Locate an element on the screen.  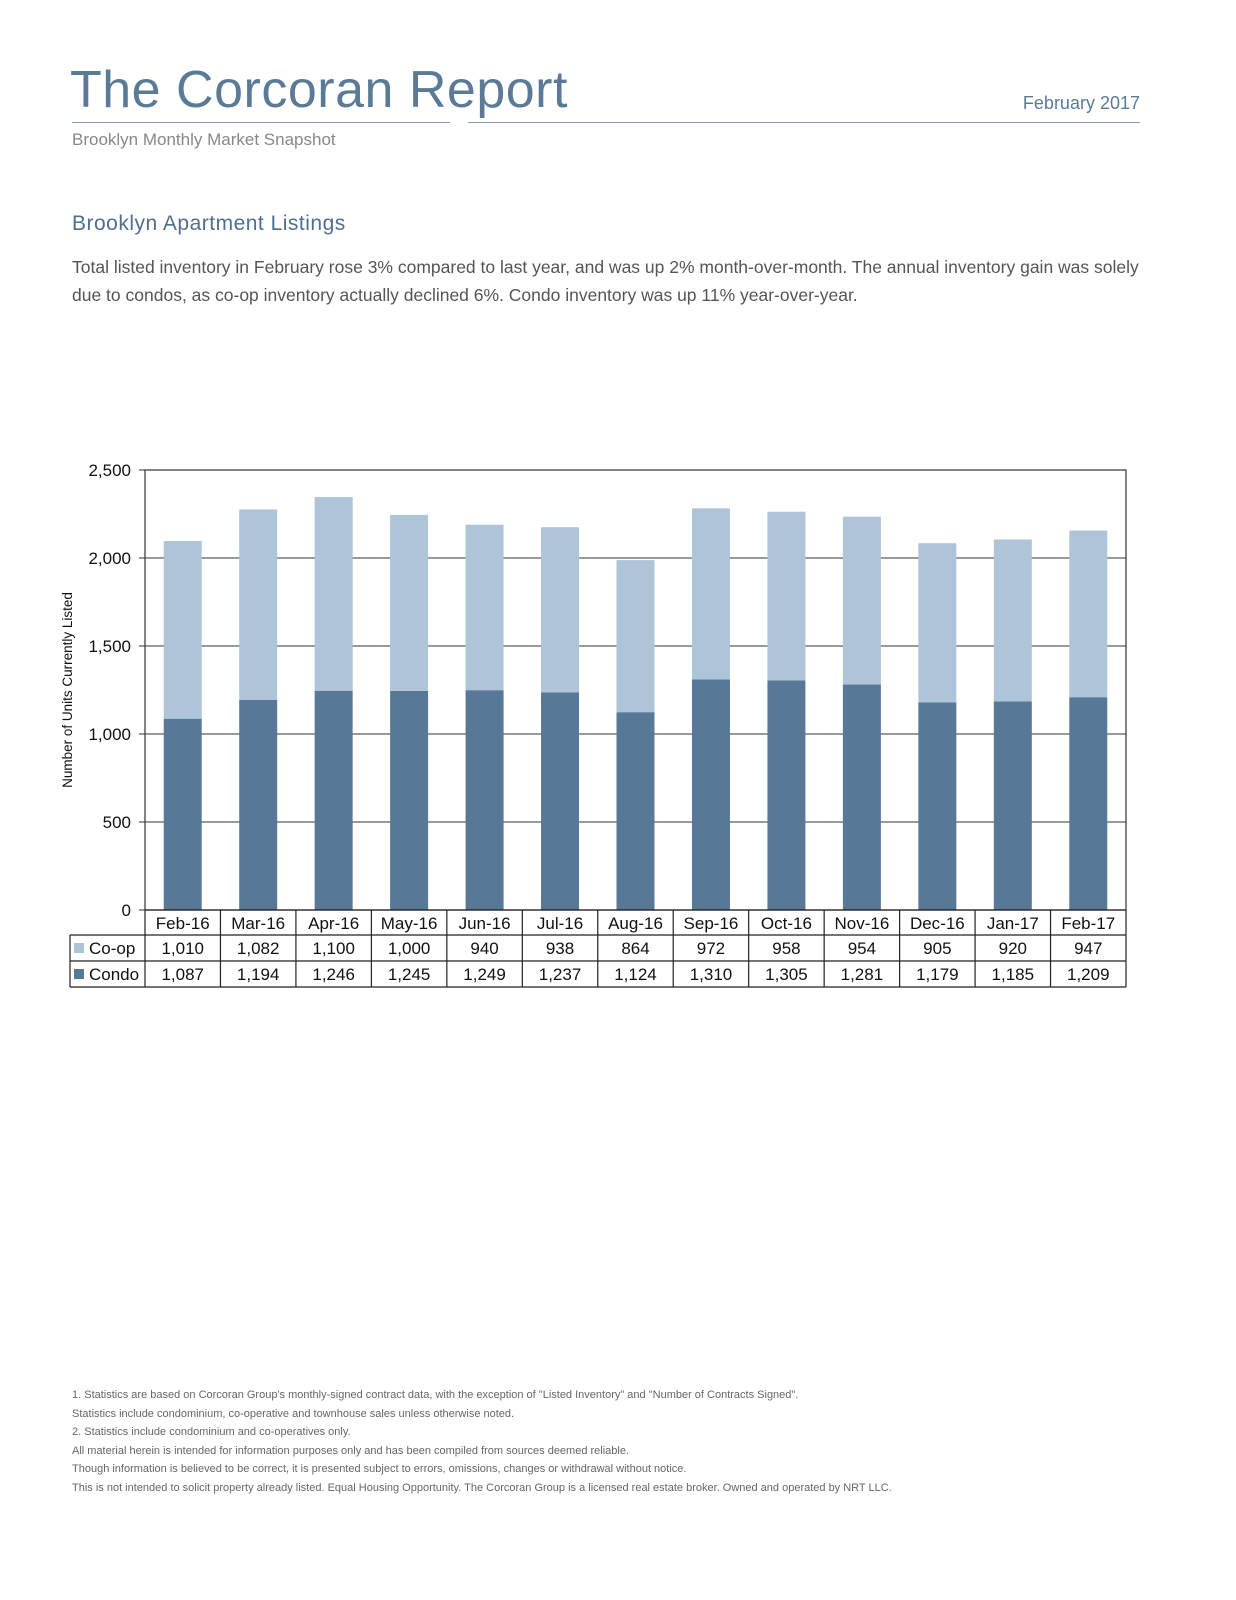
x-tick-label: Jun-16 is located at coordinates (485, 923).